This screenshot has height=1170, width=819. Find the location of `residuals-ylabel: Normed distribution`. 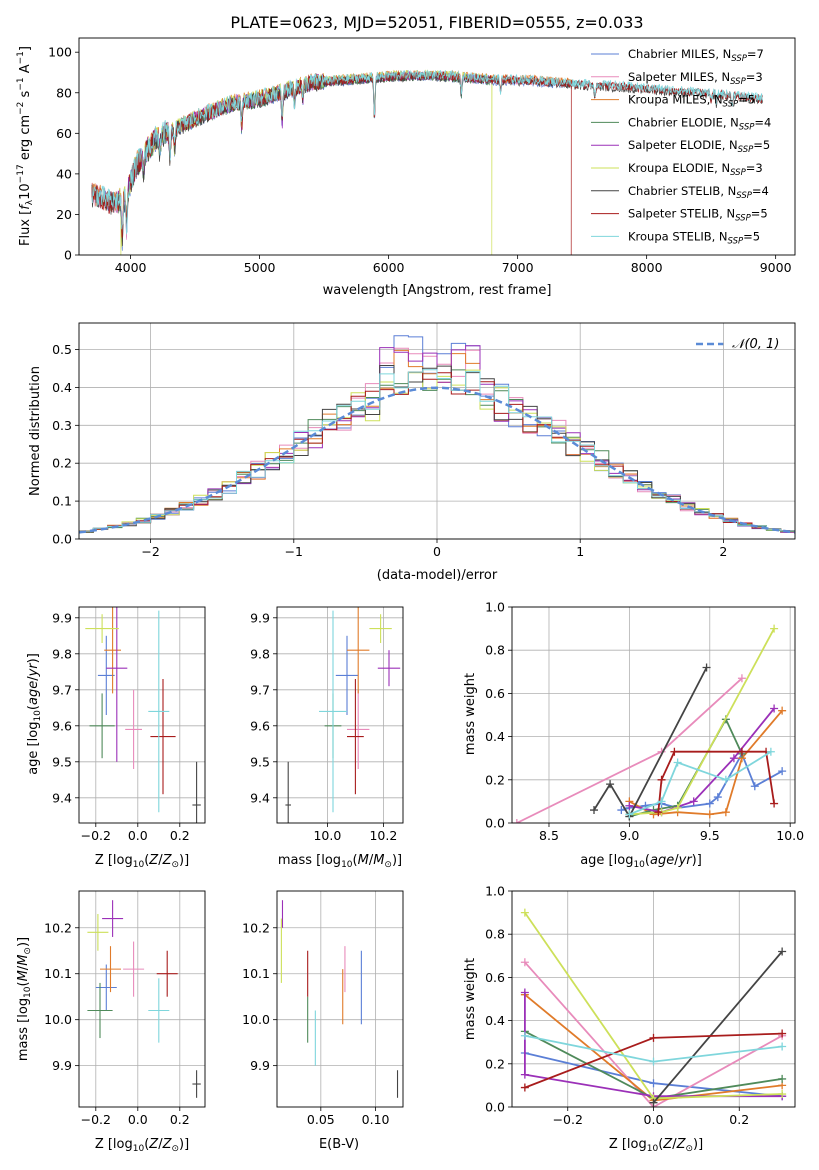

residuals-ylabel: Normed distribution is located at coordinates (35, 431).